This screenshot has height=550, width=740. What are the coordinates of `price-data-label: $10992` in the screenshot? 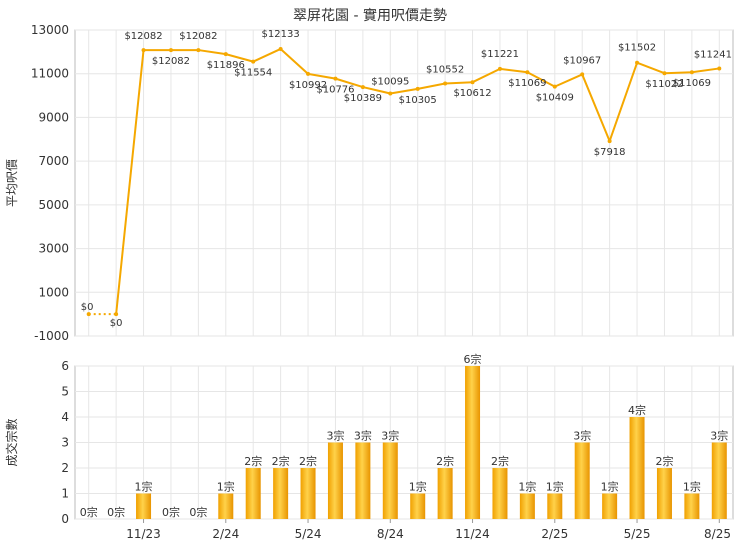 It's located at (308, 85).